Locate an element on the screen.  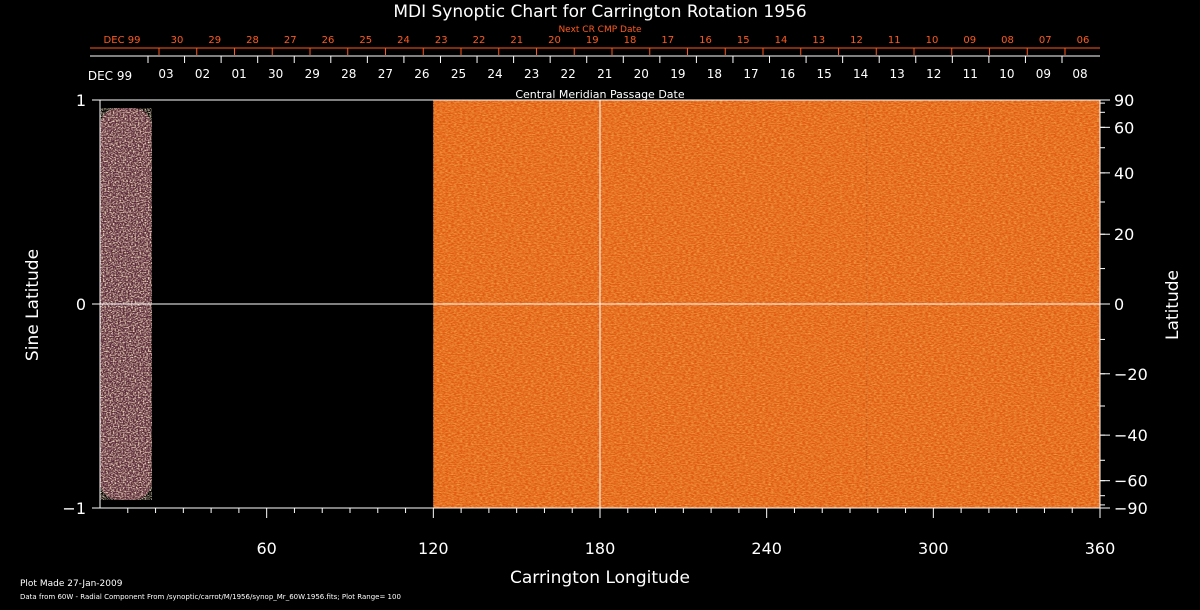
y-tick-label-right: −90 is located at coordinates (1131, 508).